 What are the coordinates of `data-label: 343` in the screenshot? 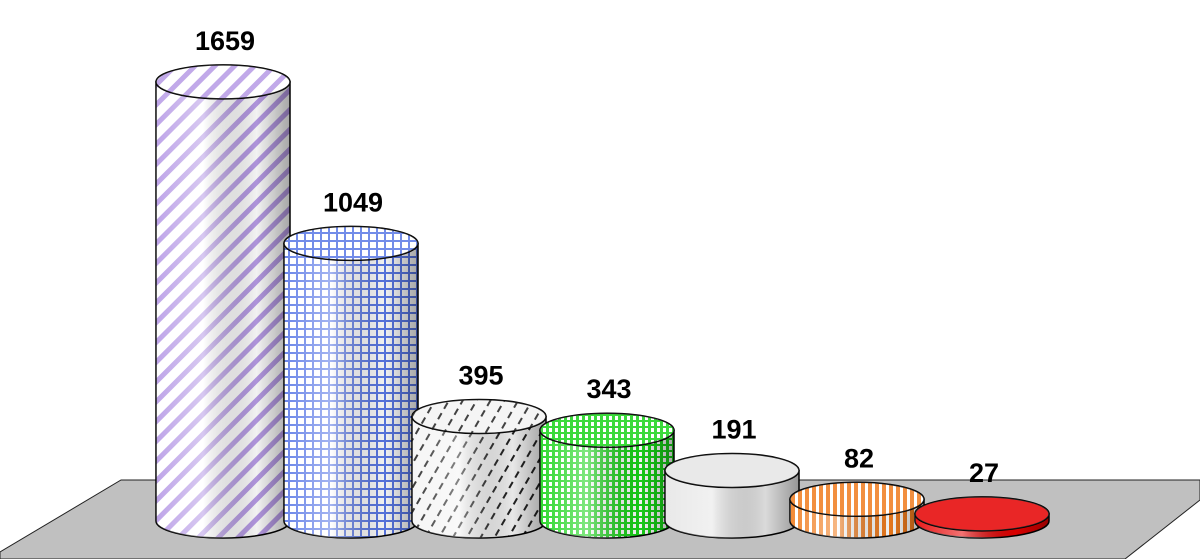 It's located at (608, 389).